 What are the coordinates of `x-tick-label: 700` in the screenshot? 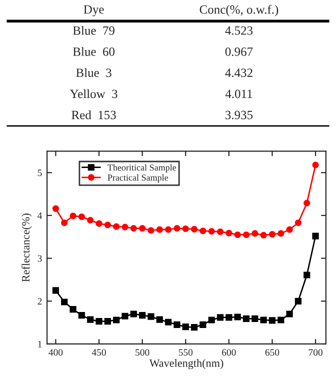 It's located at (315, 352).